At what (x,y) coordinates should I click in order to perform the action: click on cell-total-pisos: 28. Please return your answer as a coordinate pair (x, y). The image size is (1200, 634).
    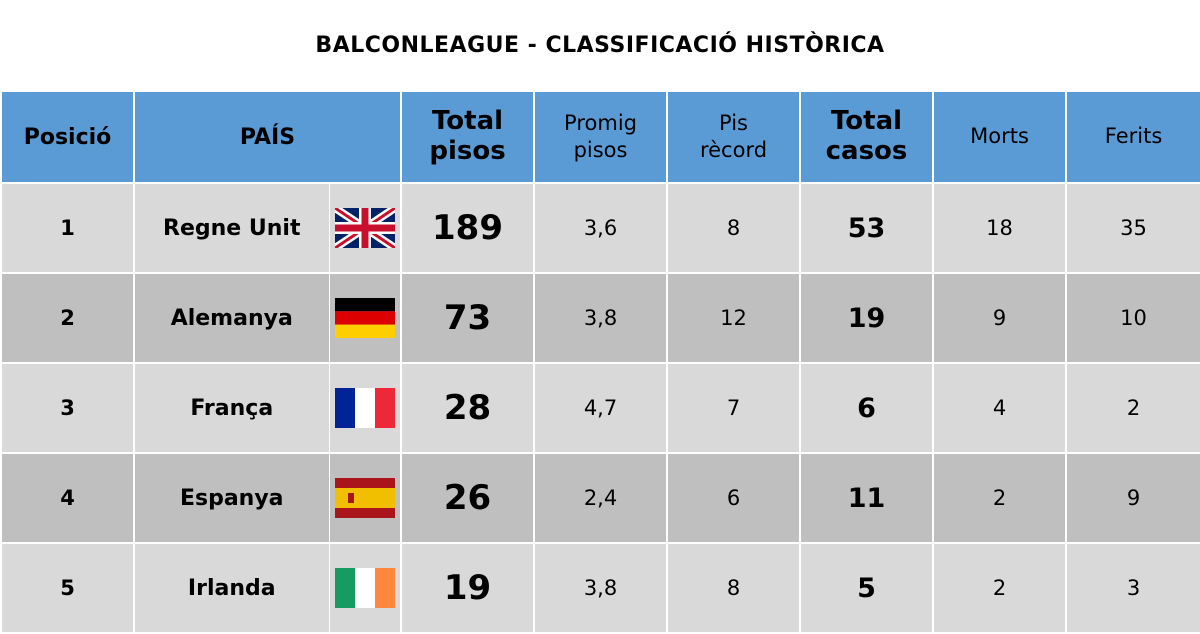
    Looking at the image, I should click on (468, 408).